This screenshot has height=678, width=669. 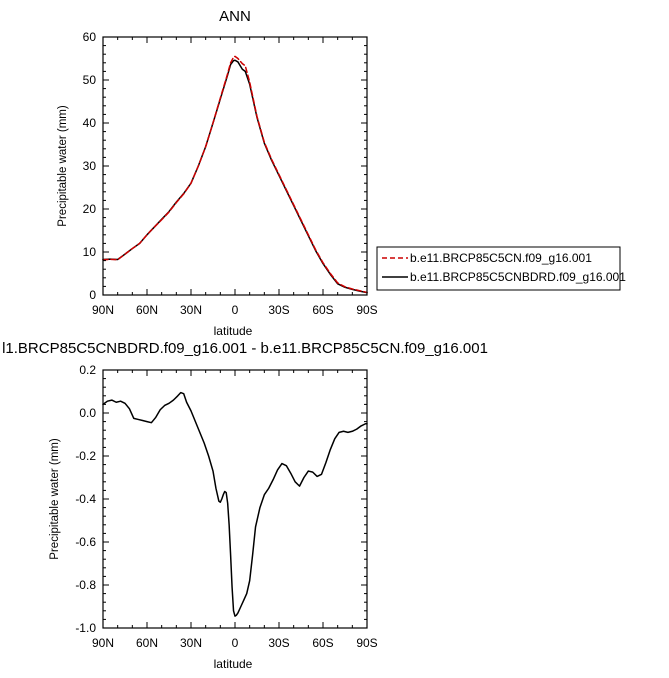 I want to click on y-tick-label: 0.2, so click(x=87, y=370).